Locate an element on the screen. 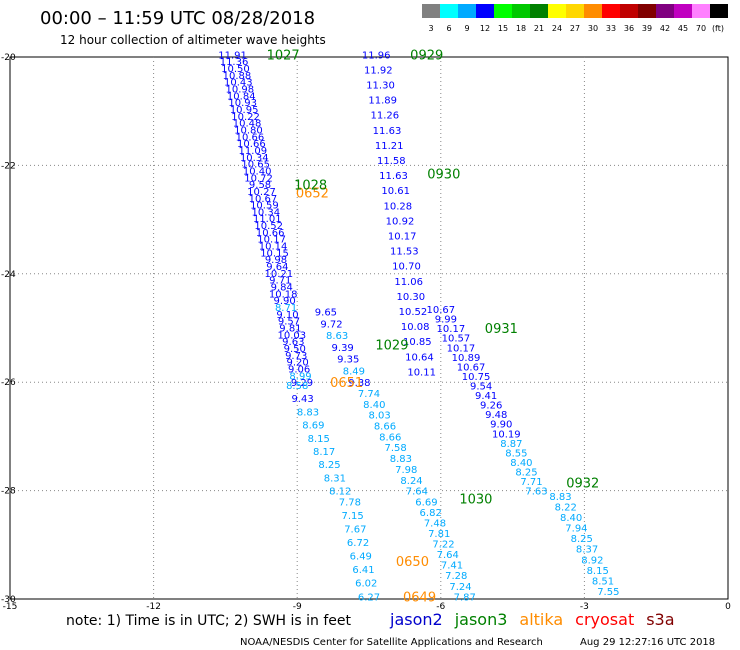 Image resolution: width=740 pixels, height=650 pixels. wave-height-obs: 10.57 is located at coordinates (456, 339).